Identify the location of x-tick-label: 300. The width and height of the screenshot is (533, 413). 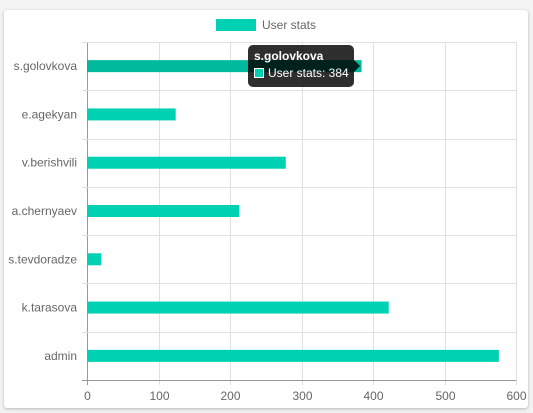
(302, 396).